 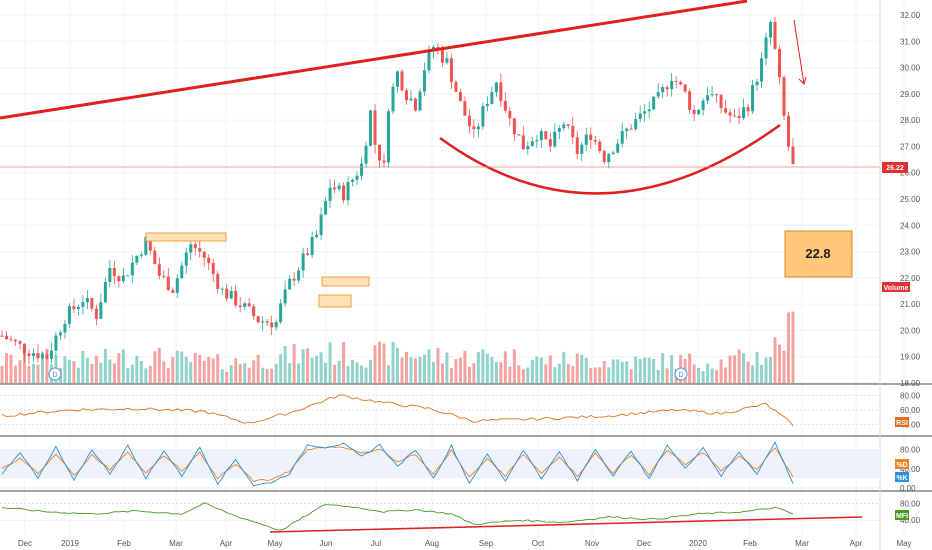 I want to click on time-tick-label: Mar, so click(x=176, y=543).